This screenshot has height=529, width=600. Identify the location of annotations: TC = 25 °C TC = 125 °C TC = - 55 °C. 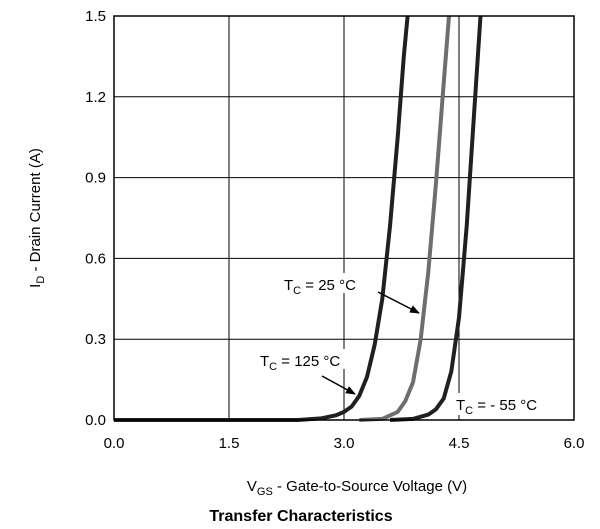
(409, 345).